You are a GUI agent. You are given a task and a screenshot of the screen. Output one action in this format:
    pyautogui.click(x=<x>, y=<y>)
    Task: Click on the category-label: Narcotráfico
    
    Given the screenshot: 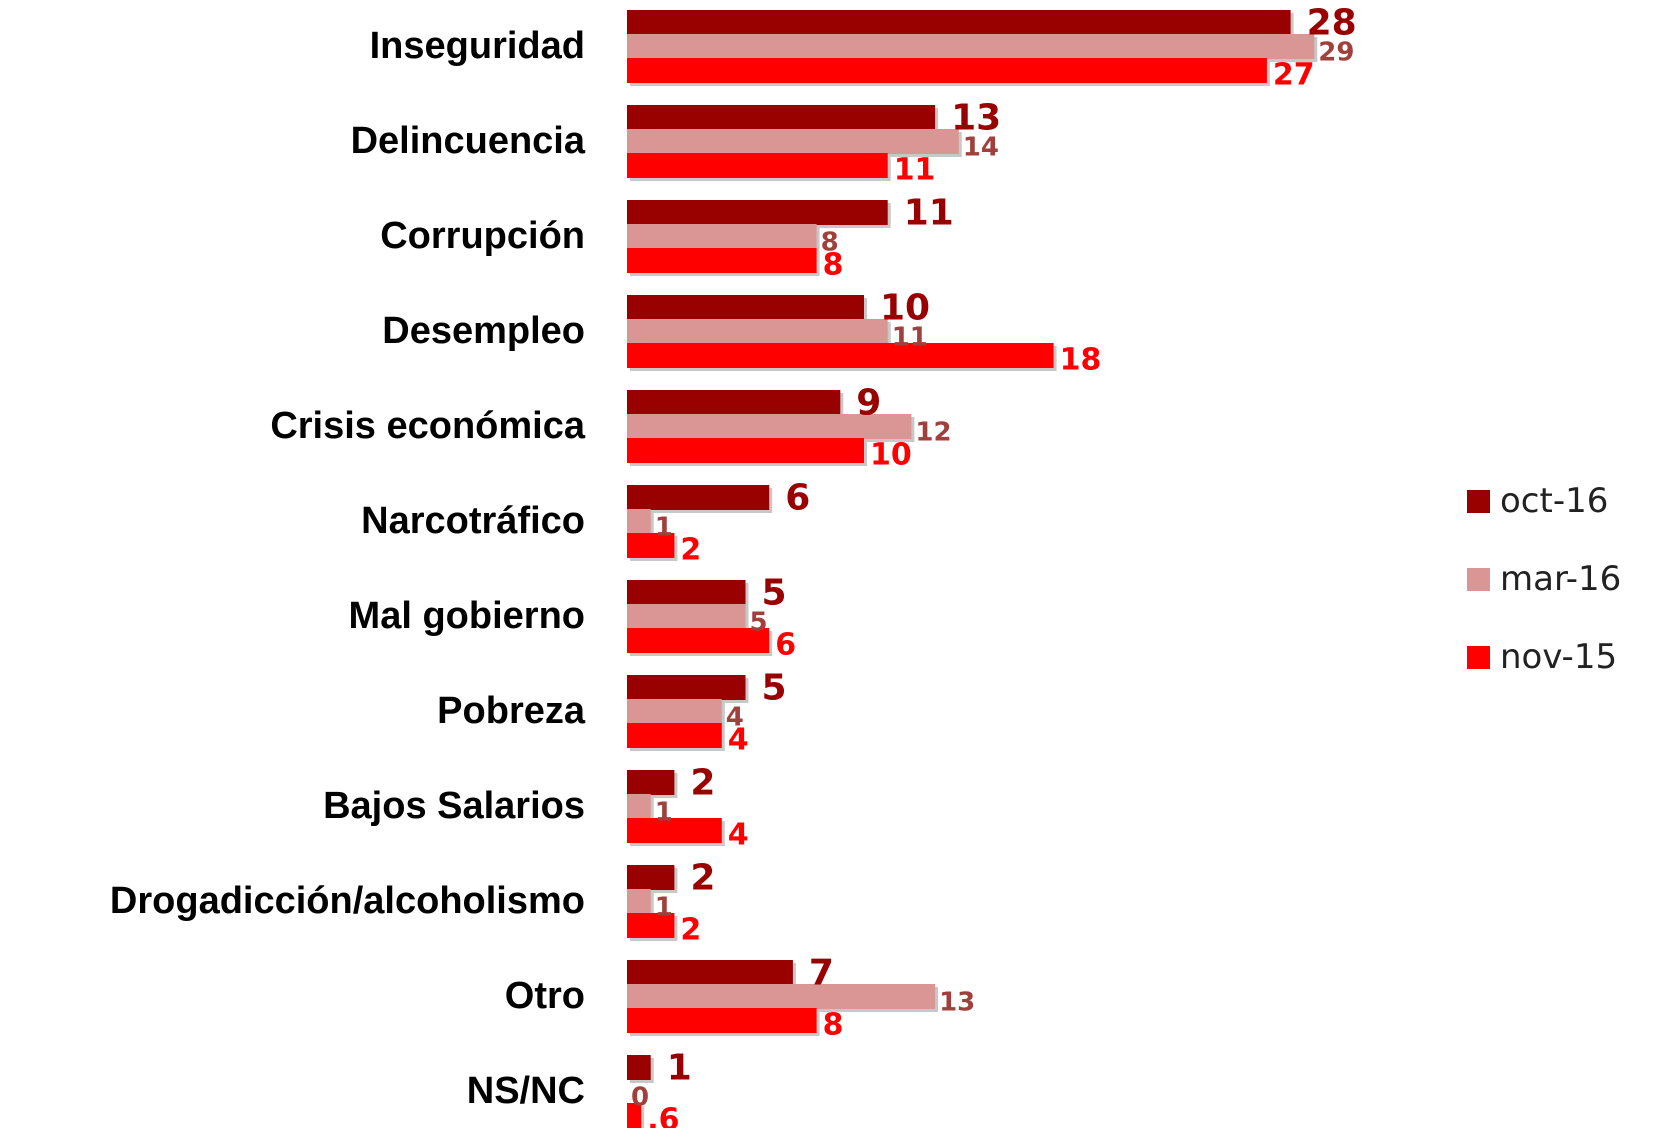 What is the action you would take?
    pyautogui.click(x=473, y=521)
    